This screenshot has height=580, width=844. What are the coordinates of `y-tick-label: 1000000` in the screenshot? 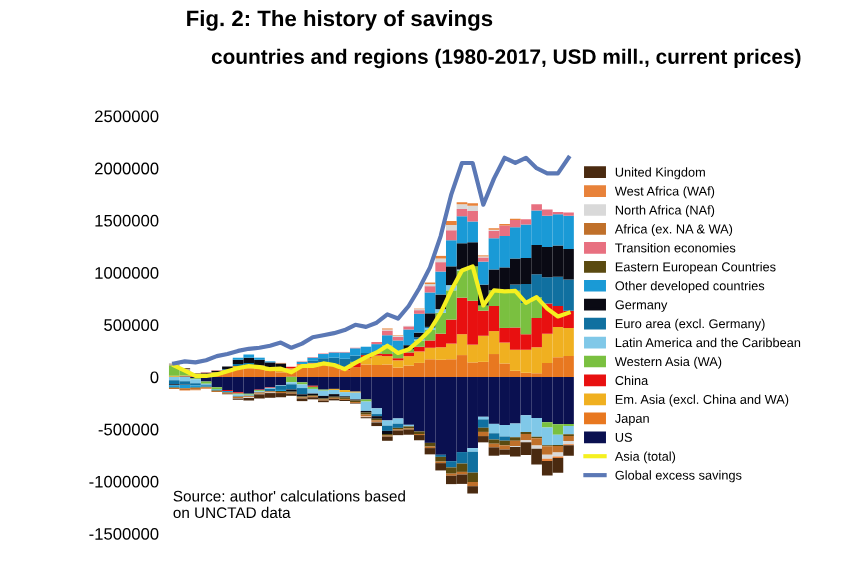 It's located at (127, 273).